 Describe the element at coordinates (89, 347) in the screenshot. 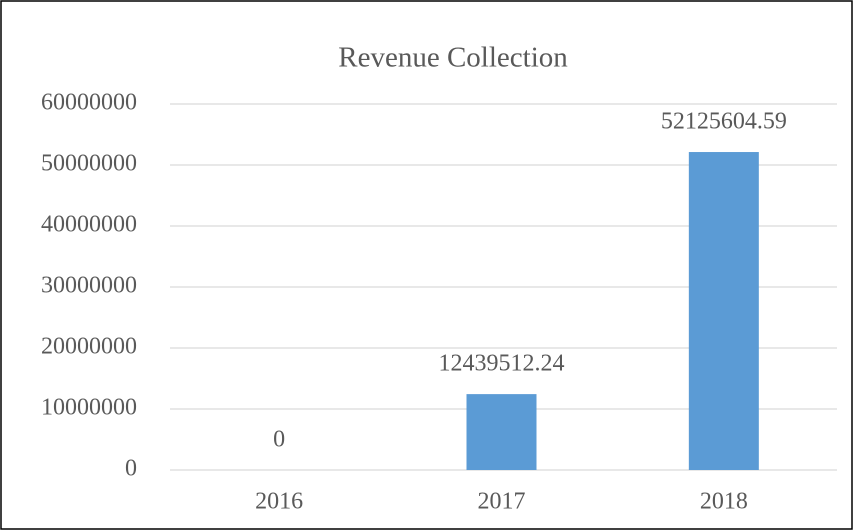

I see `y-tick-label: 20000000` at that location.